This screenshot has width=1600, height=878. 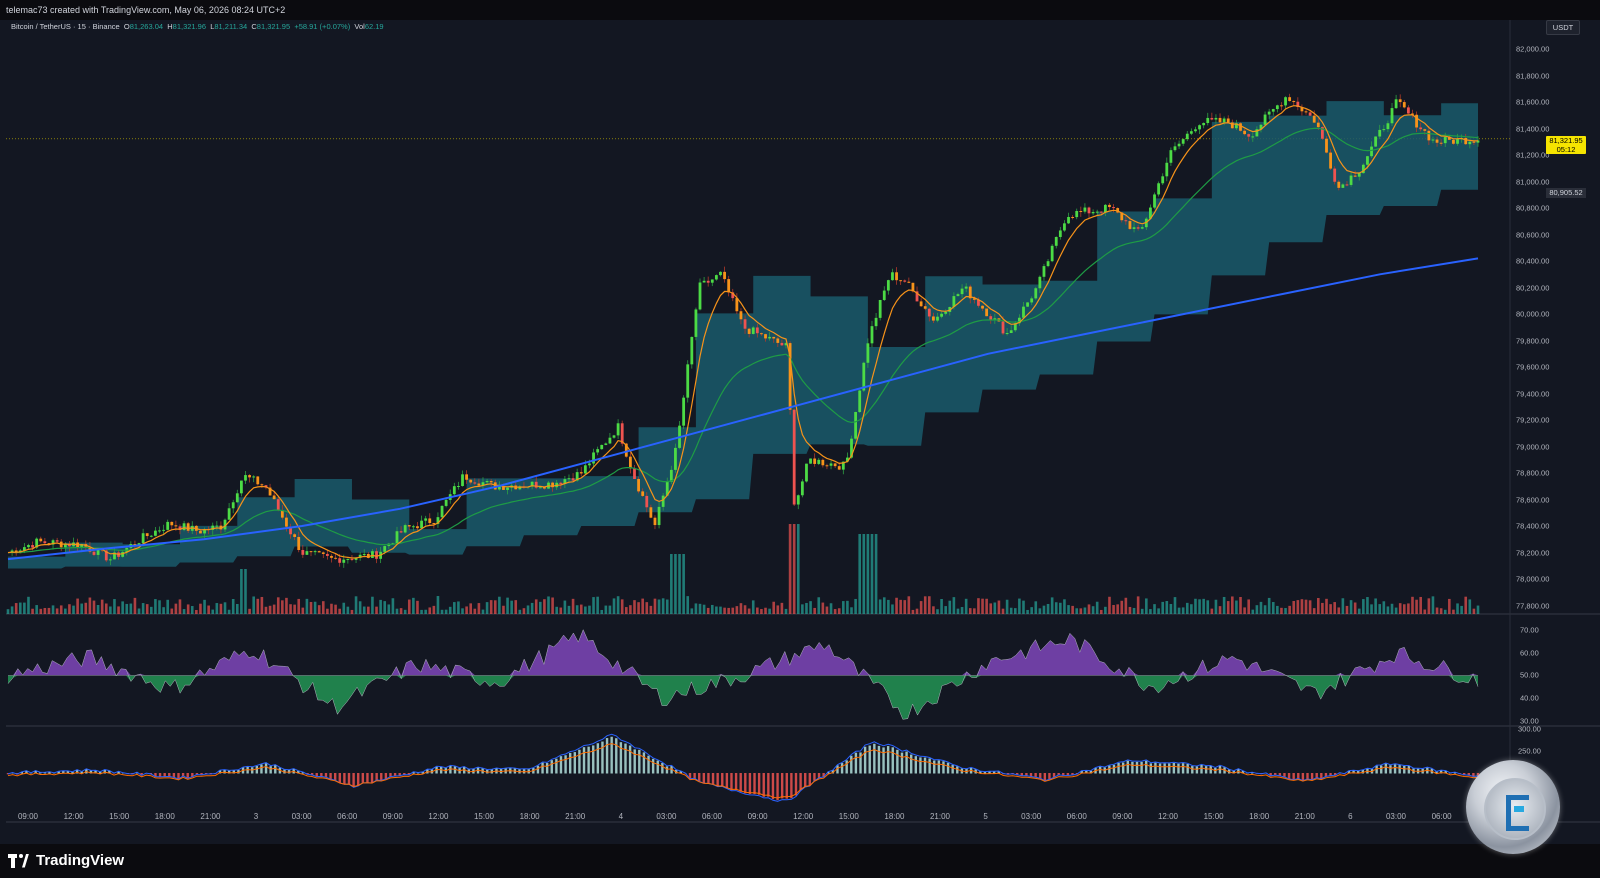 What do you see at coordinates (254, 26) in the screenshot?
I see `close-label: C` at bounding box center [254, 26].